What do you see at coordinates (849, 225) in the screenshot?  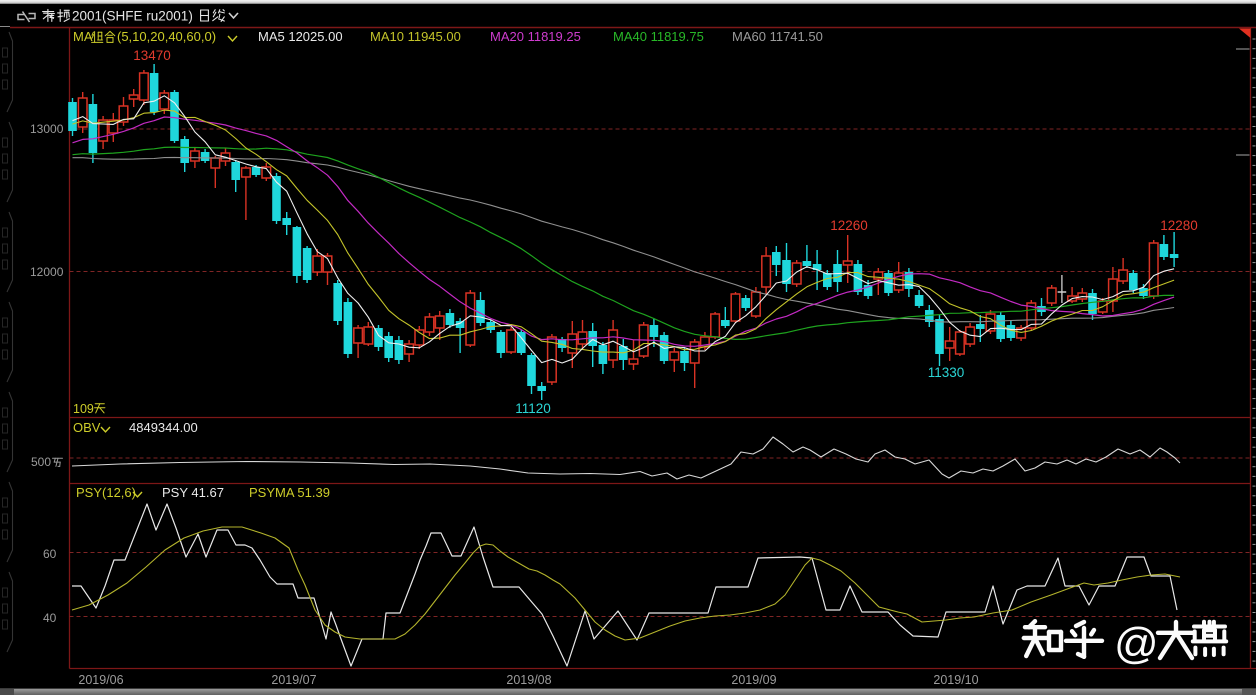 I see `svg-text: 12260` at bounding box center [849, 225].